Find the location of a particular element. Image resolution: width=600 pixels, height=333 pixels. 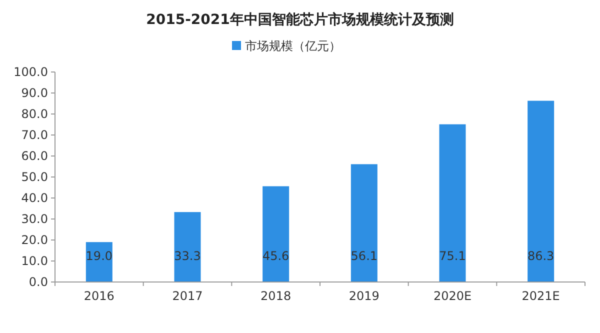

y-tick-label: 10.0 is located at coordinates (34, 261).